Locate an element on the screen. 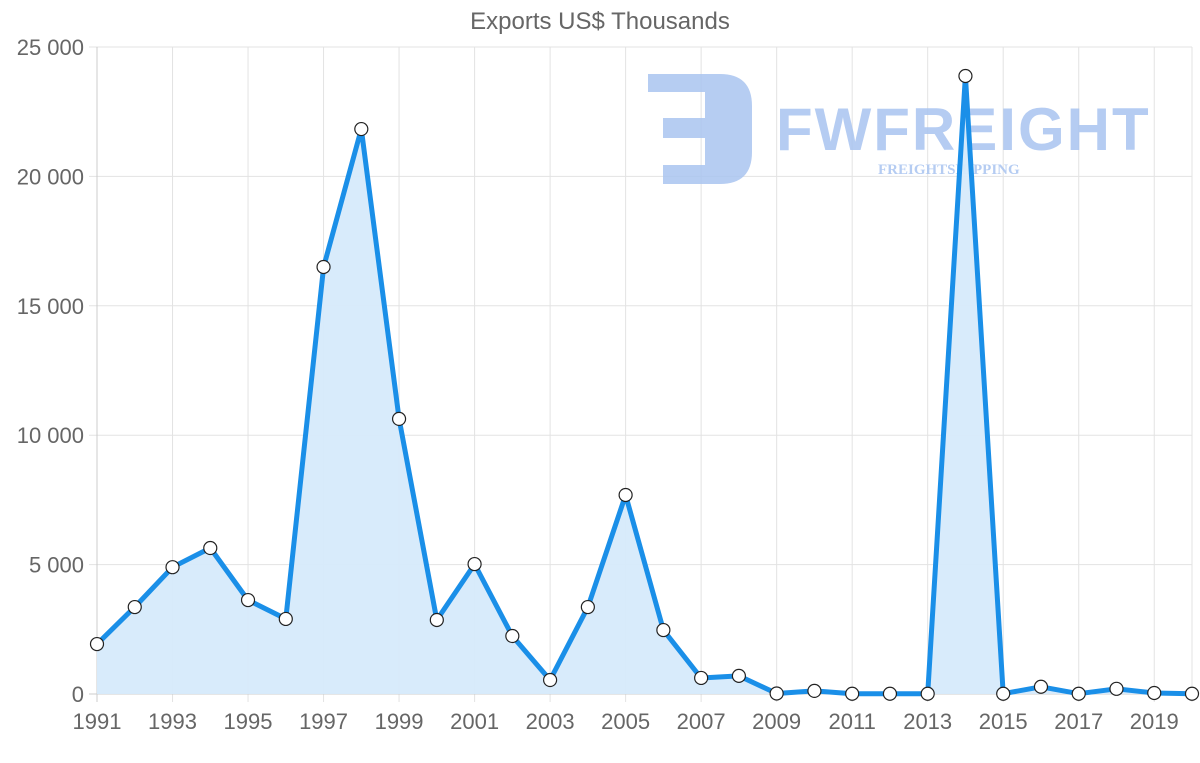  x-tick-label: 2007 is located at coordinates (701, 721).